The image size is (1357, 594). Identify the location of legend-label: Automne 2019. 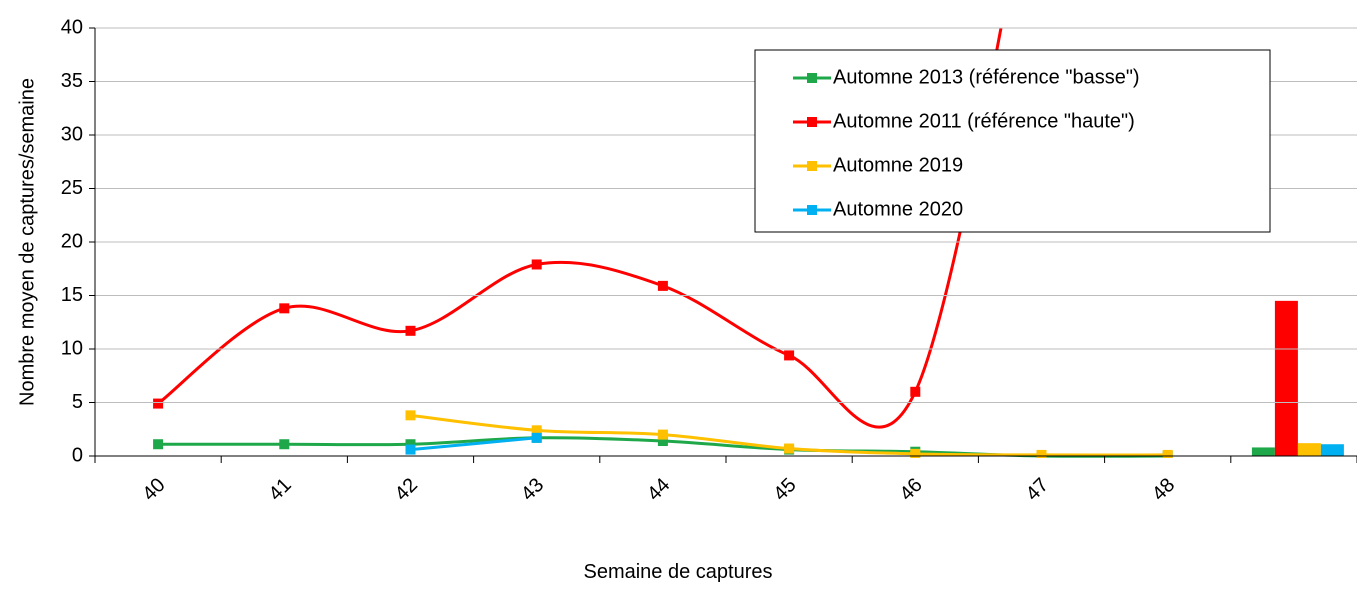
(898, 165).